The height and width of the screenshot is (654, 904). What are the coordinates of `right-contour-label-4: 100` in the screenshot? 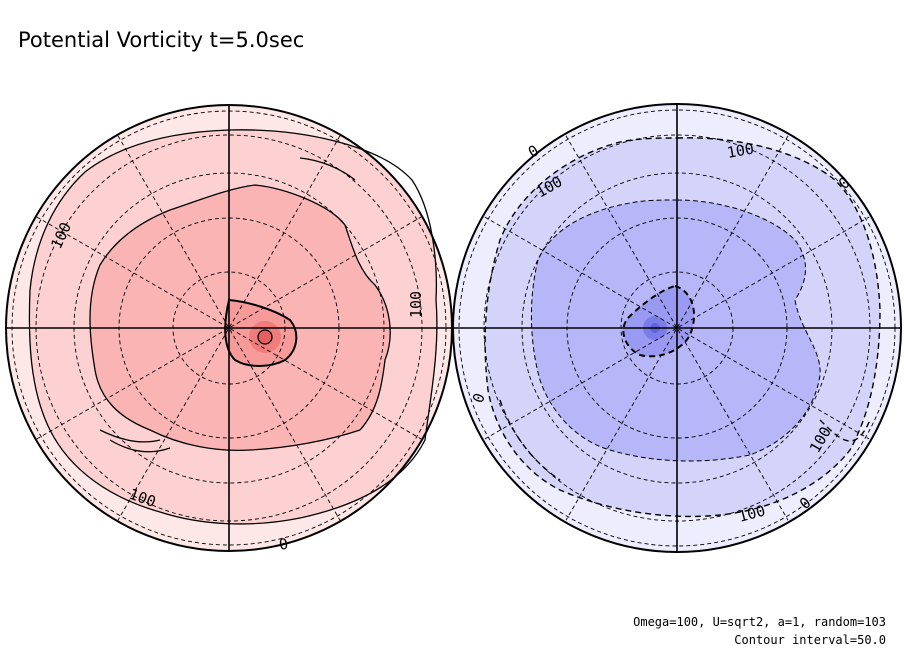 It's located at (741, 151).